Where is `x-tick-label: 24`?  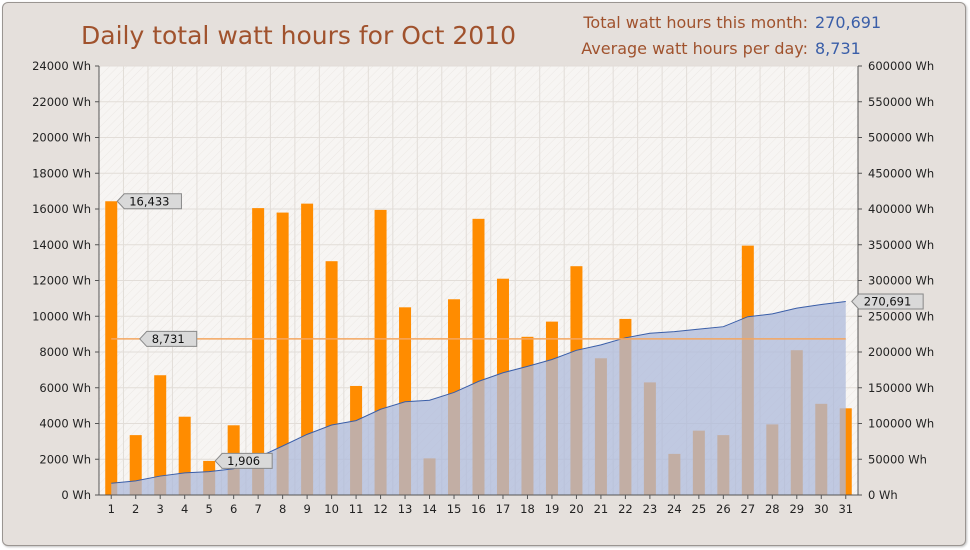 x-tick-label: 24 is located at coordinates (674, 509).